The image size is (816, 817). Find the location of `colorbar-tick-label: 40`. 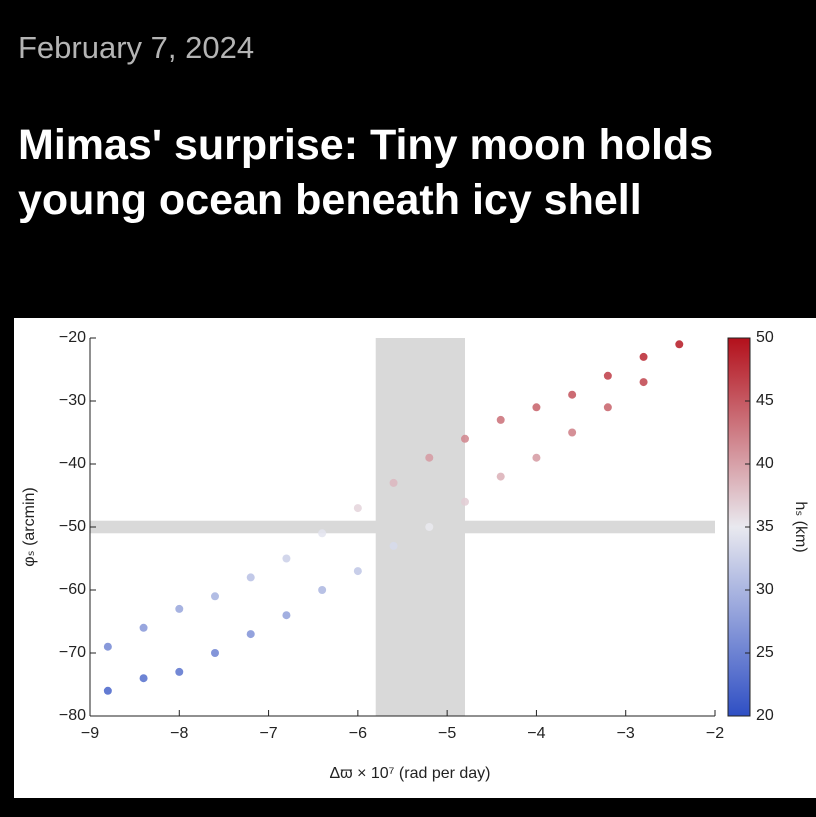

colorbar-tick-label: 40 is located at coordinates (765, 463).